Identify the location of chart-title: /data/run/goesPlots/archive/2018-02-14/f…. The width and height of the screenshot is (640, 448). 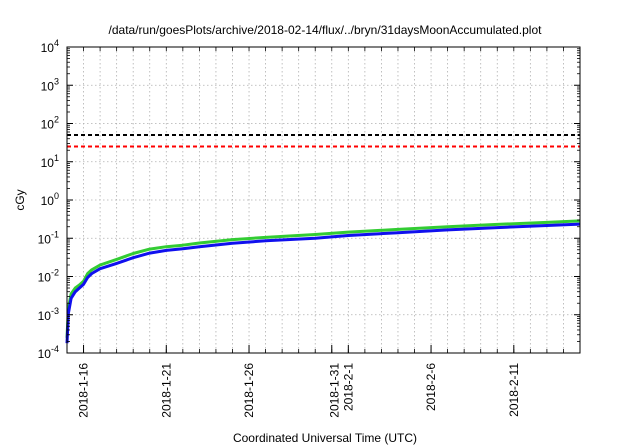
(326, 30).